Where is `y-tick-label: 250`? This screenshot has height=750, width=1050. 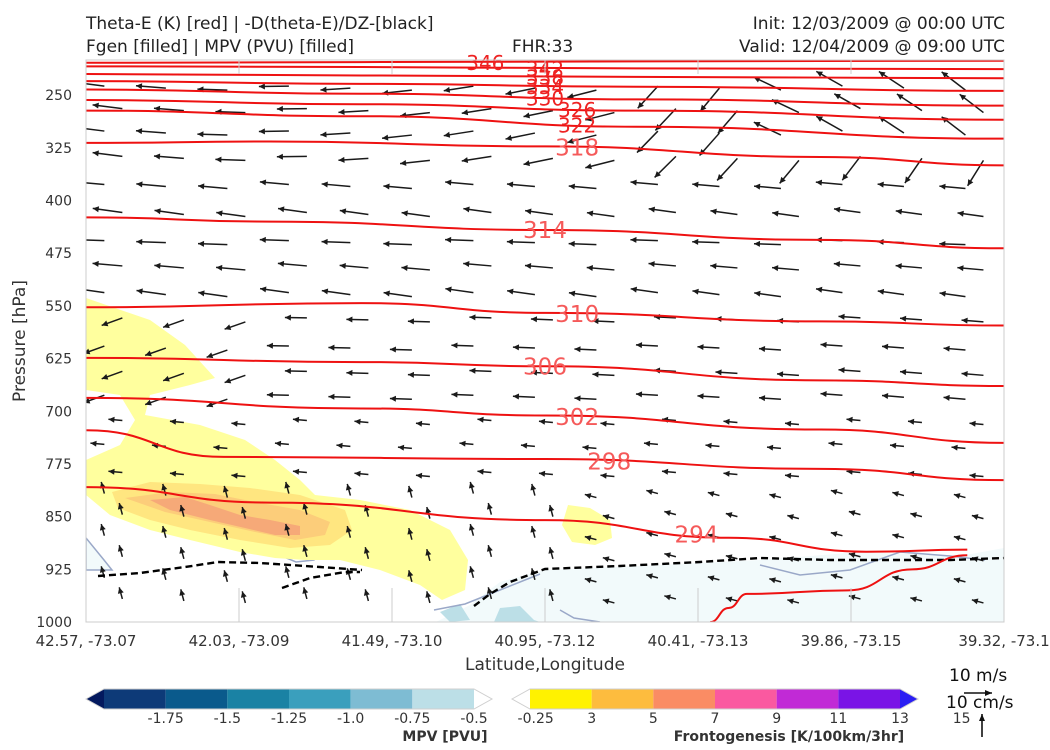
y-tick-label: 250 is located at coordinates (58, 96).